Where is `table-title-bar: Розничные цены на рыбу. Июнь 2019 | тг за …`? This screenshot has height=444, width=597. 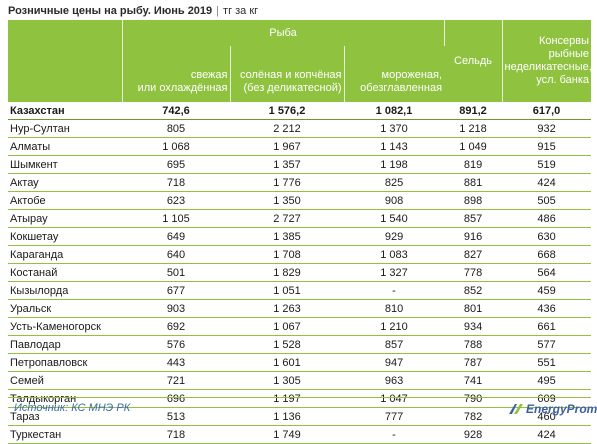 table-title-bar: Розничные цены на рыбу. Июнь 2019 | тг за … is located at coordinates (298, 11).